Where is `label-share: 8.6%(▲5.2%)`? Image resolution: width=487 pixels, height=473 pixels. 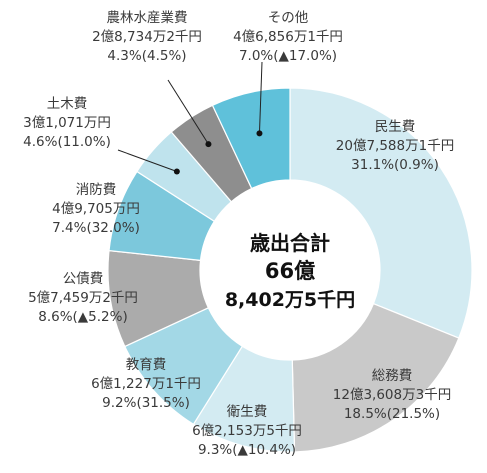 label-share: 8.6%(▲5.2%) is located at coordinates (83, 317).